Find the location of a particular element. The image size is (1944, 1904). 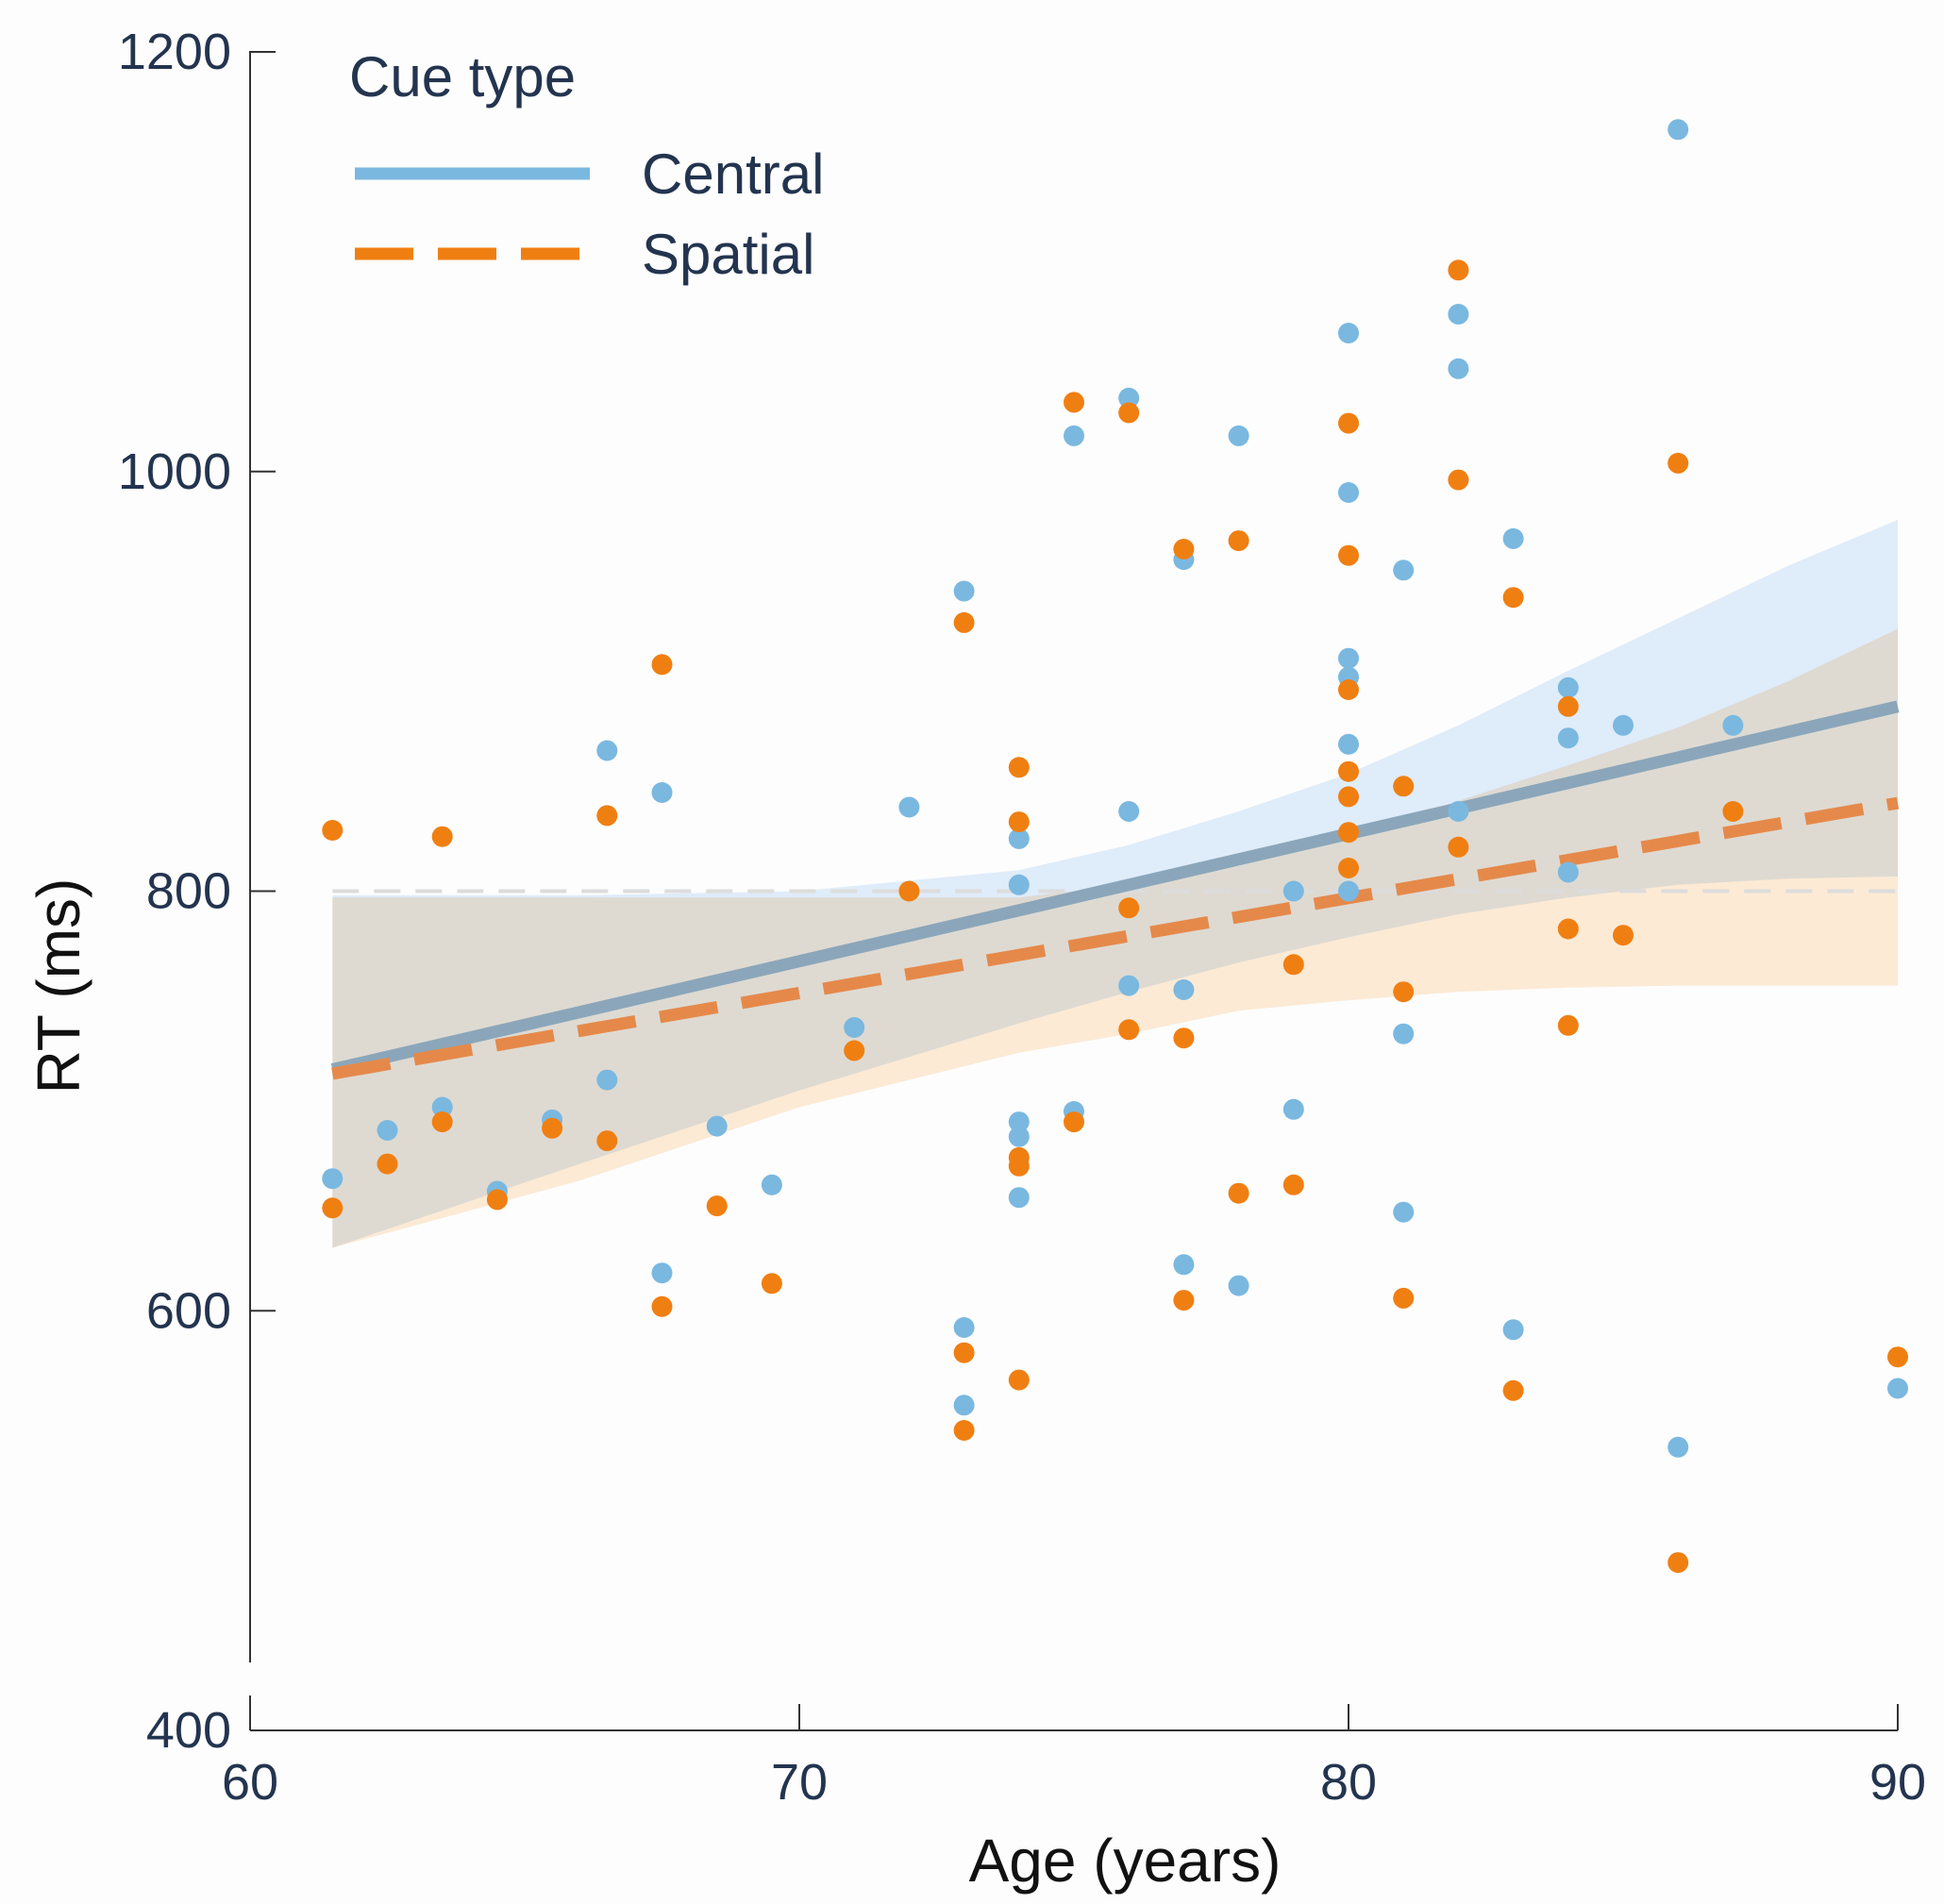

y-axis-title: RT (ms) is located at coordinates (58, 986).